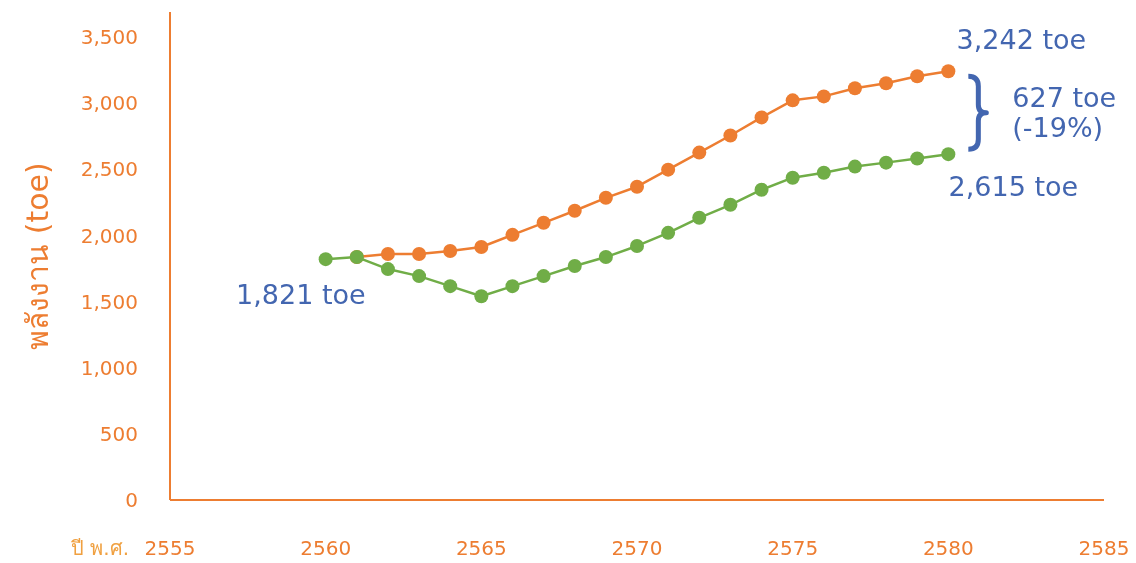 The height and width of the screenshot is (563, 1136). Describe the element at coordinates (109, 235) in the screenshot. I see `y-tick-label: 2,000` at that location.